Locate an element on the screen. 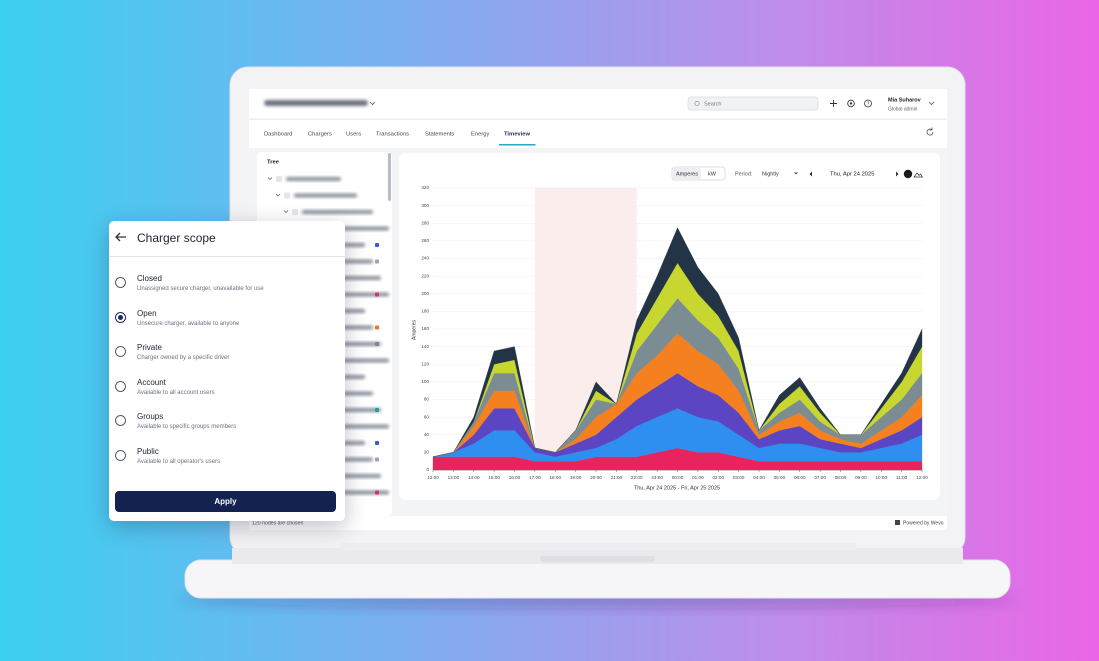 The width and height of the screenshot is (1099, 661). scope-option: Account Available to all account users is located at coordinates (227, 393).